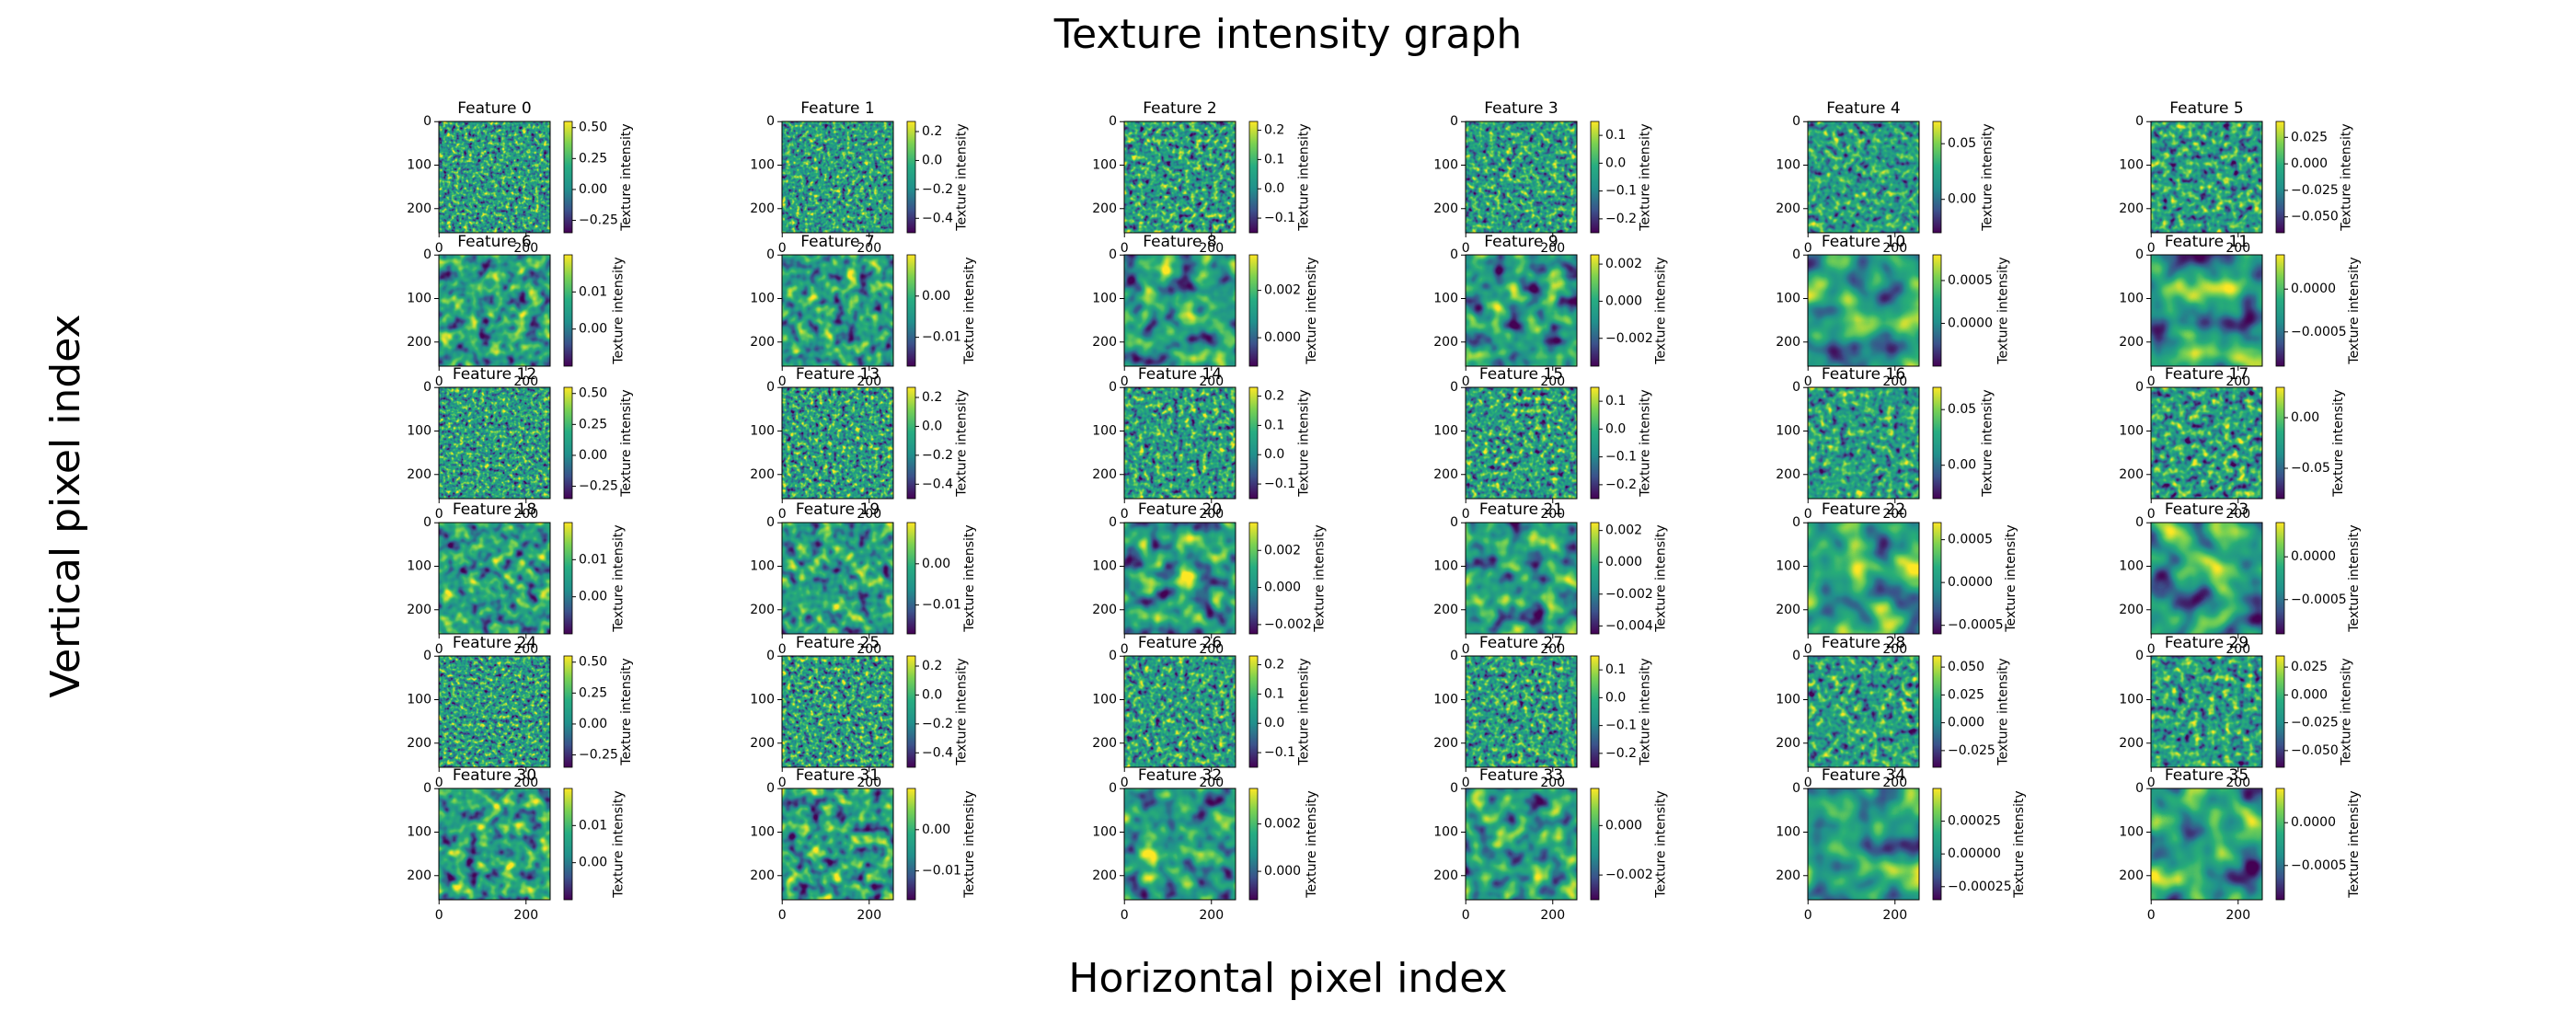 The image size is (2576, 1012). Describe the element at coordinates (65, 505) in the screenshot. I see `y-axis-title: Vertical pixel index` at that location.